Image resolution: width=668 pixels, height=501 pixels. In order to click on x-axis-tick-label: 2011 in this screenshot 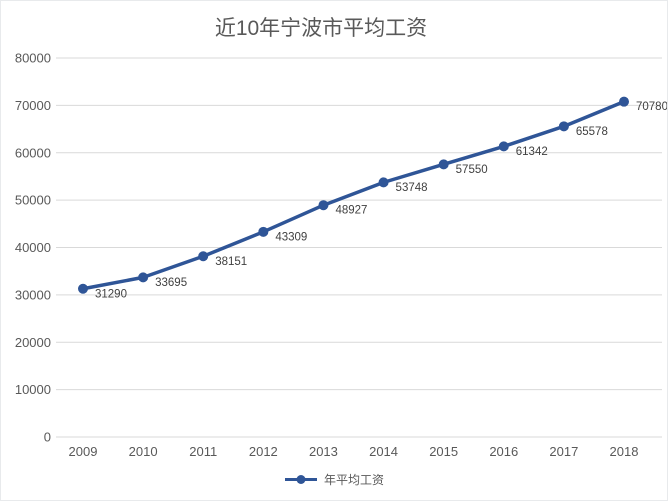, I will do `click(203, 451)`.